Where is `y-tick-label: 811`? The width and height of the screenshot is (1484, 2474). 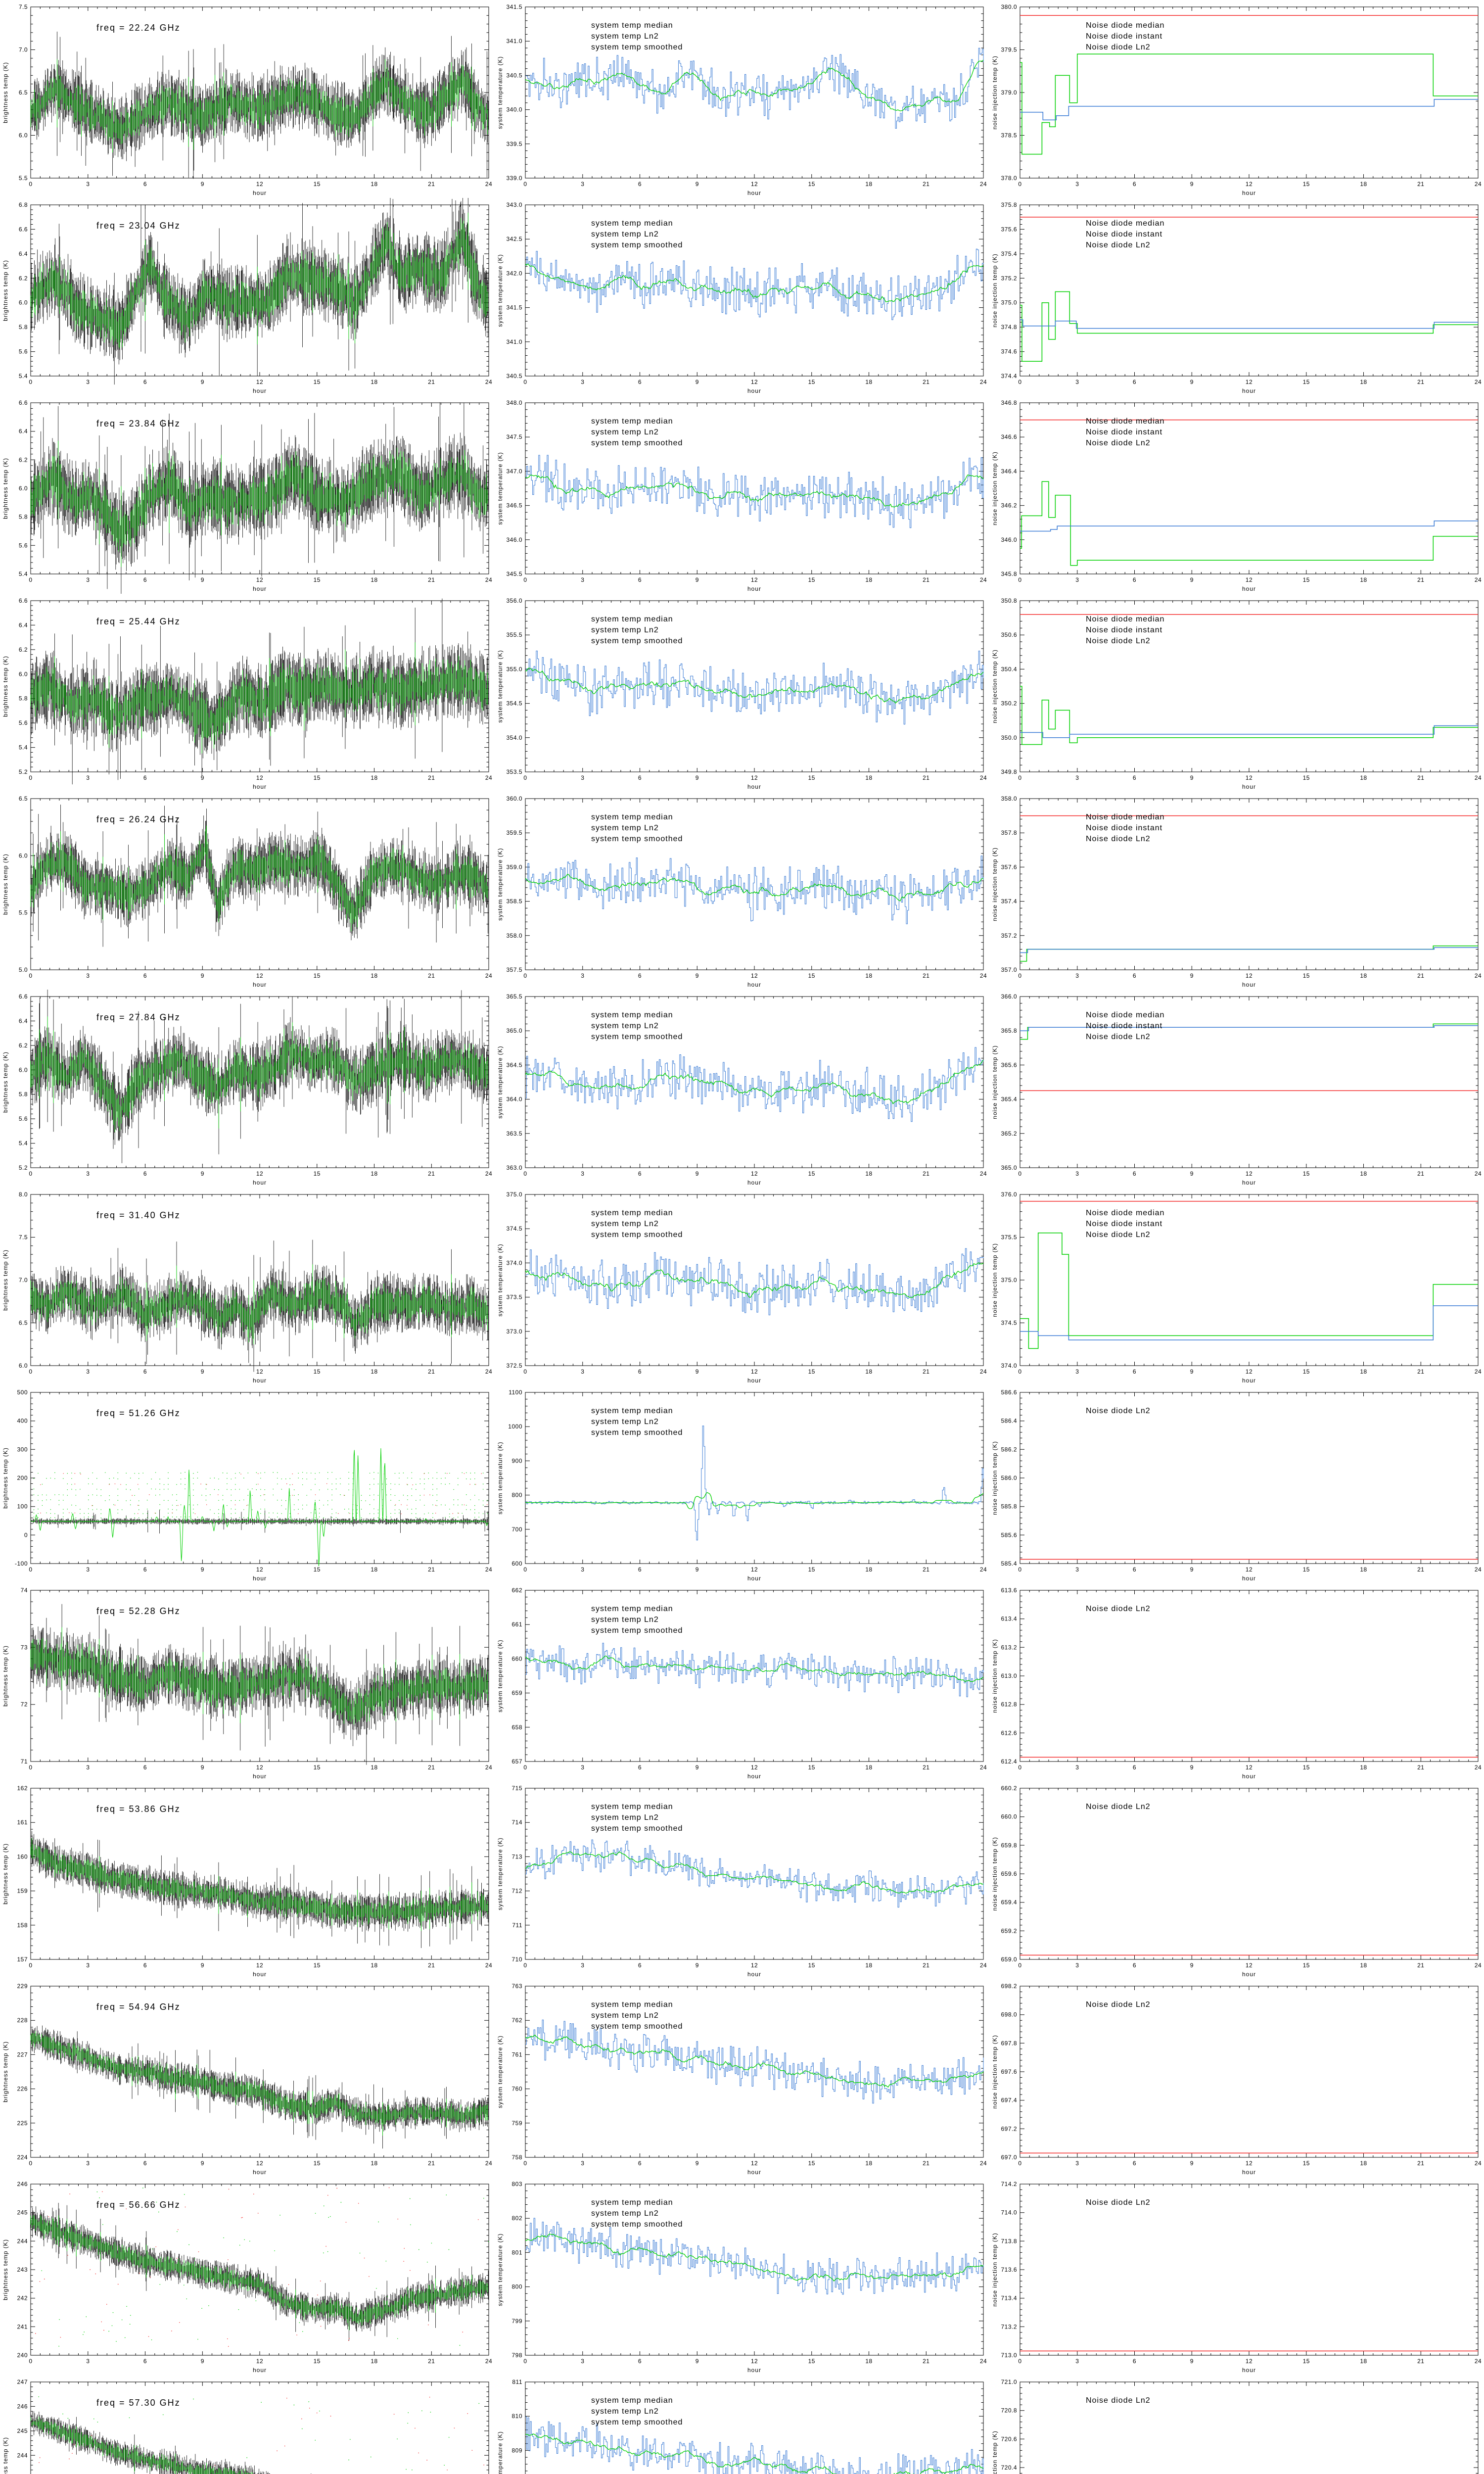
y-tick-label: 811 is located at coordinates (517, 2382).